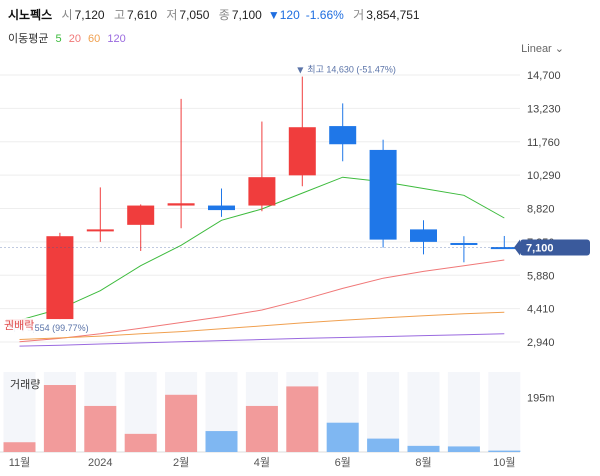 The image size is (600, 476). I want to click on moving-average-legend: 이동평균 5 20 60 120, so click(69, 38).